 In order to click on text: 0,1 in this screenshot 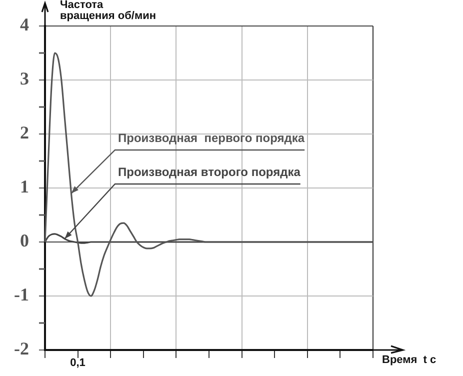, I will do `click(78, 363)`.